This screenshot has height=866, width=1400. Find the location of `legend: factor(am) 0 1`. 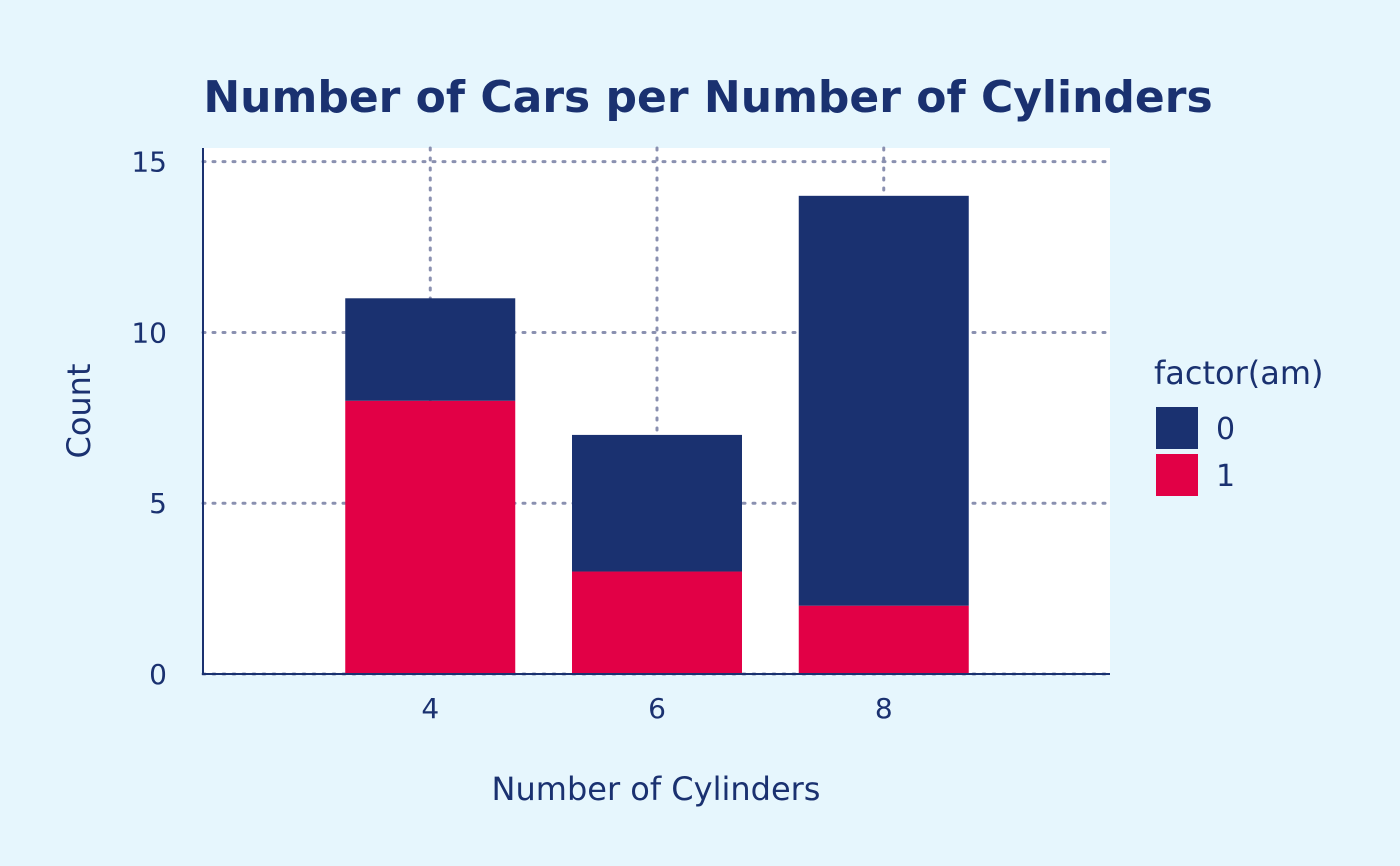

legend: factor(am) 0 1 is located at coordinates (1239, 425).